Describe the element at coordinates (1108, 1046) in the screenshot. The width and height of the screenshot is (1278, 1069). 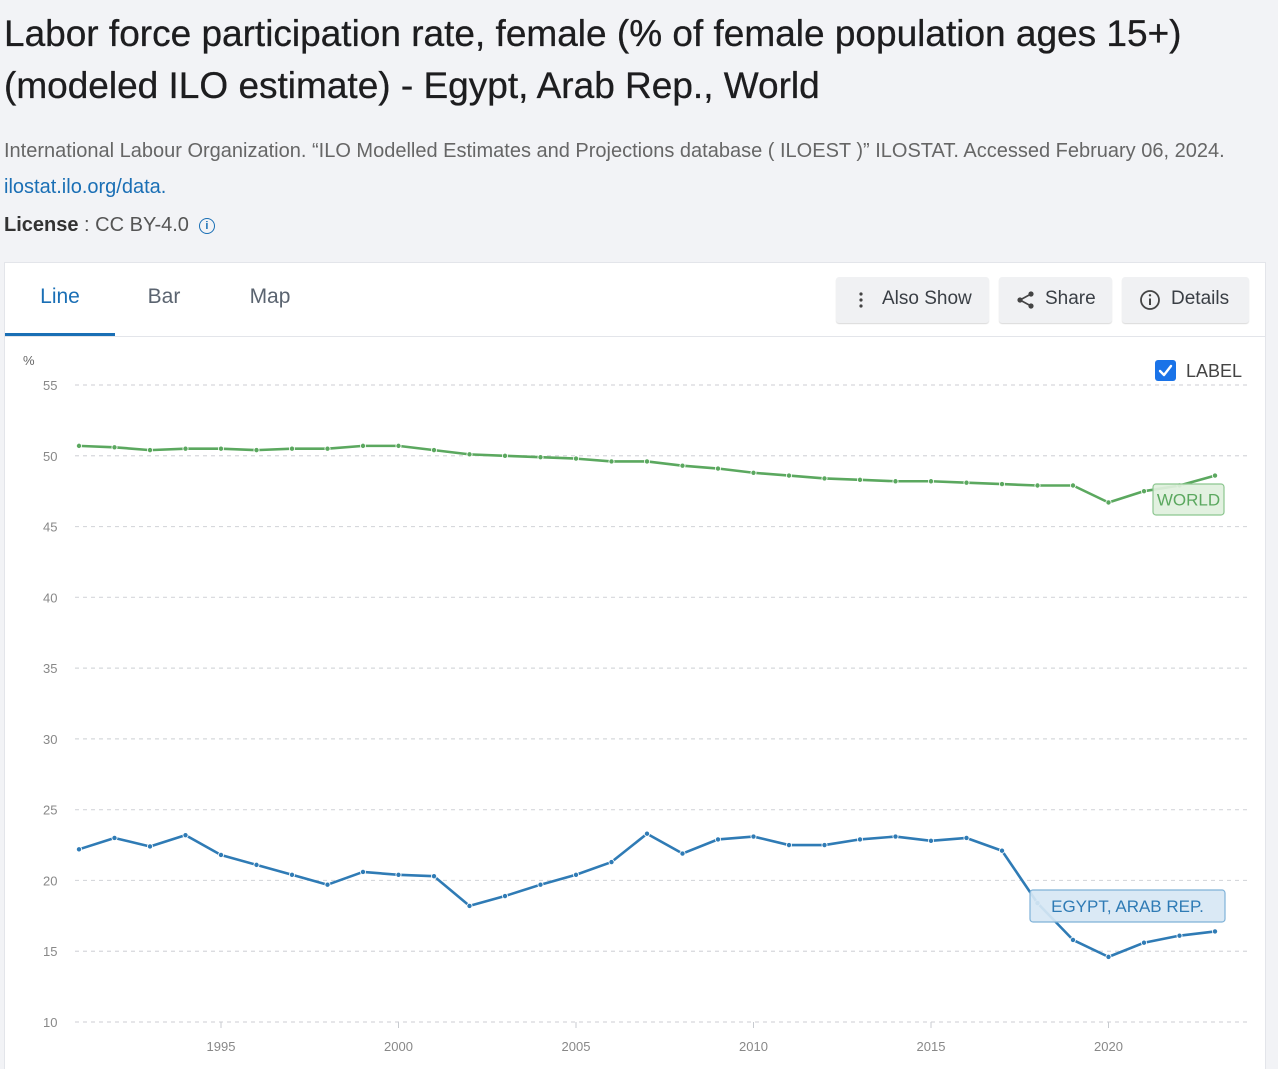
I see `x-tick-label: 2020` at that location.